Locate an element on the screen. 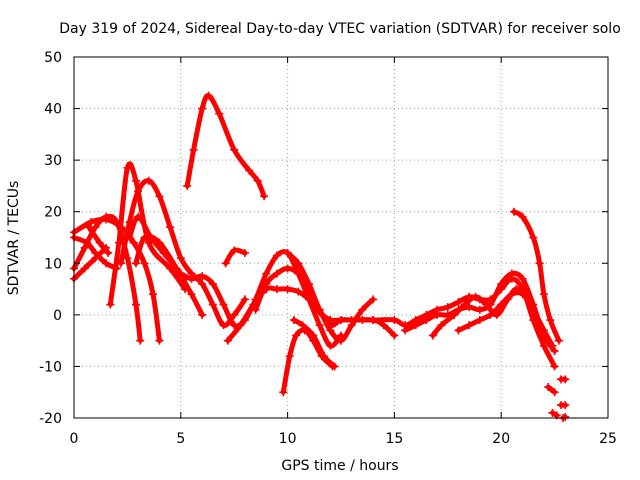 This screenshot has width=640, height=480. y-tick-label: 10 is located at coordinates (53, 264).